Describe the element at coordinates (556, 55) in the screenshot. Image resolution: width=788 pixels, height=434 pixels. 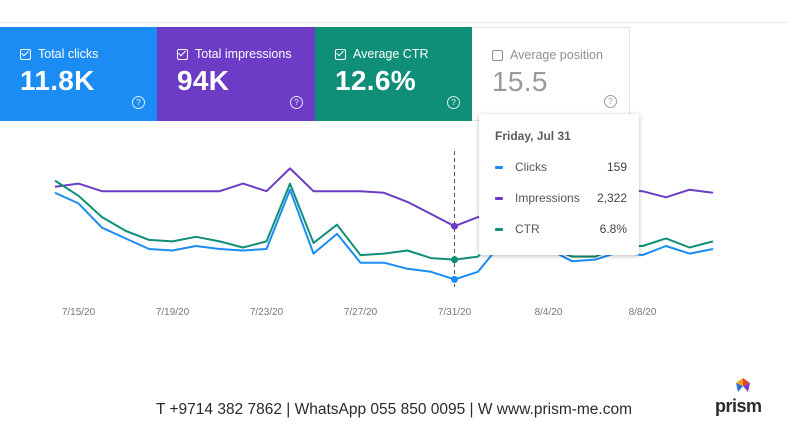
I see `metric-label: Average position` at that location.